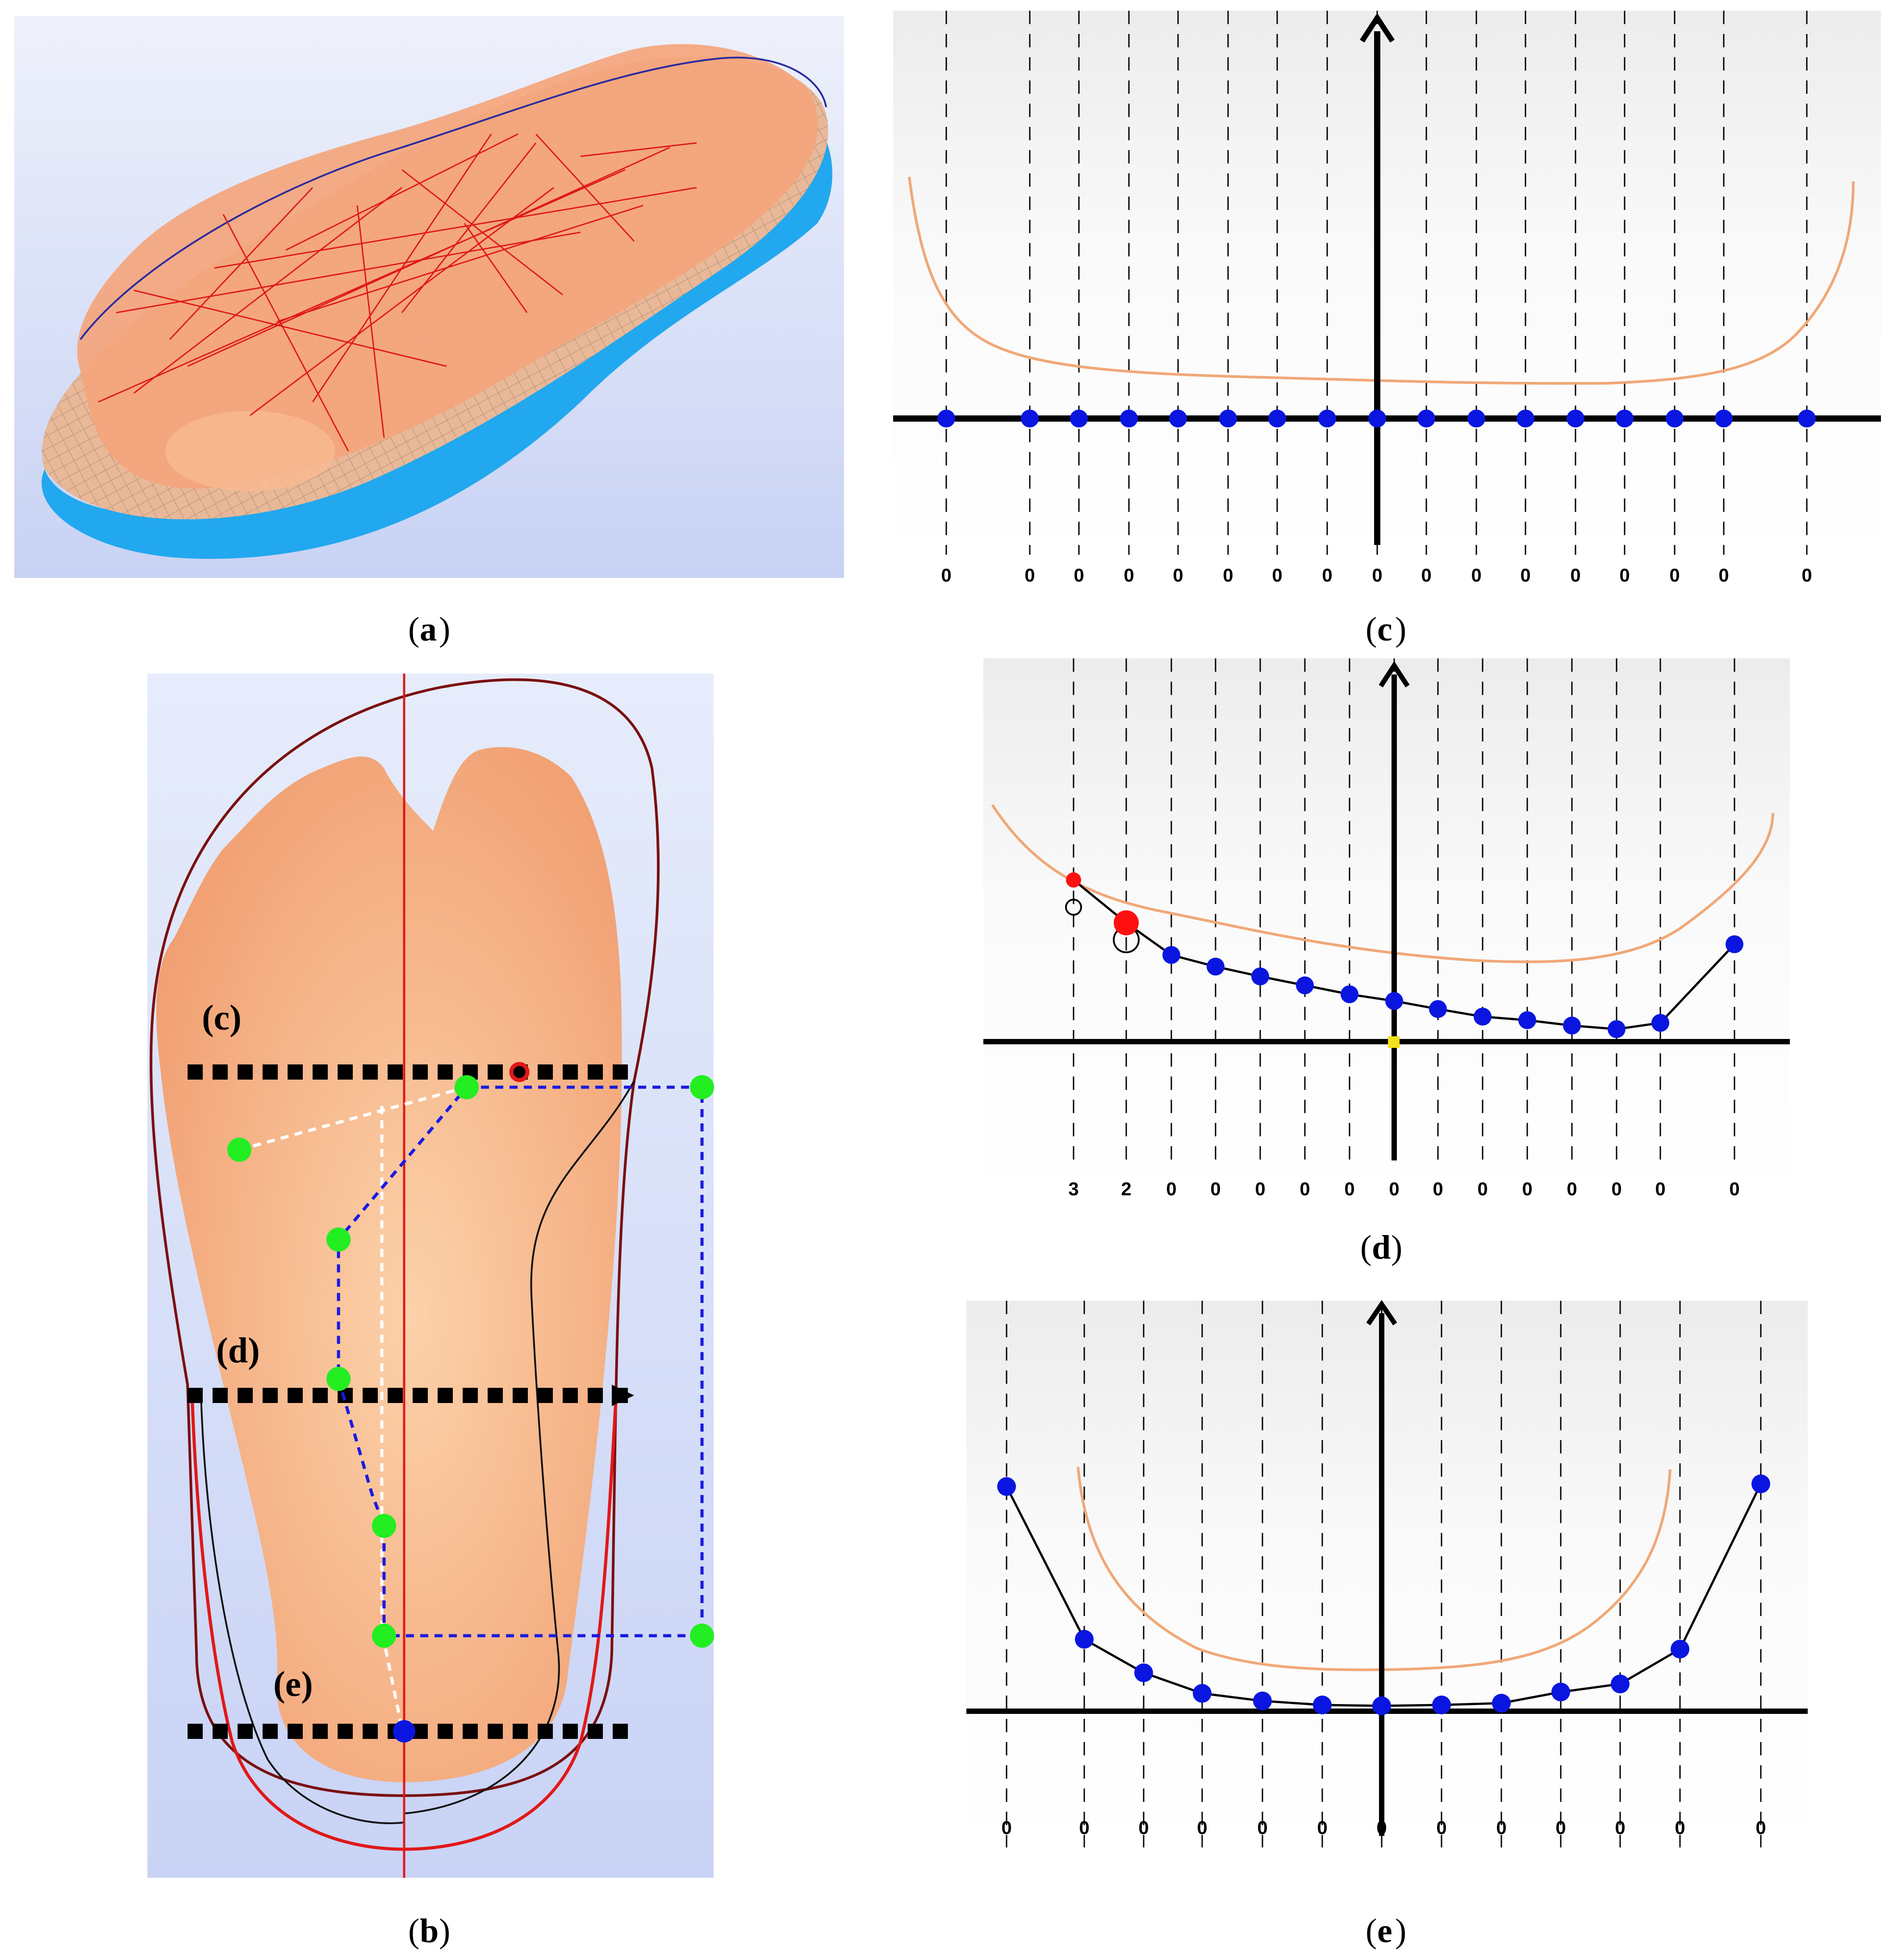  I want to click on contact-lines, so click(397, 292).